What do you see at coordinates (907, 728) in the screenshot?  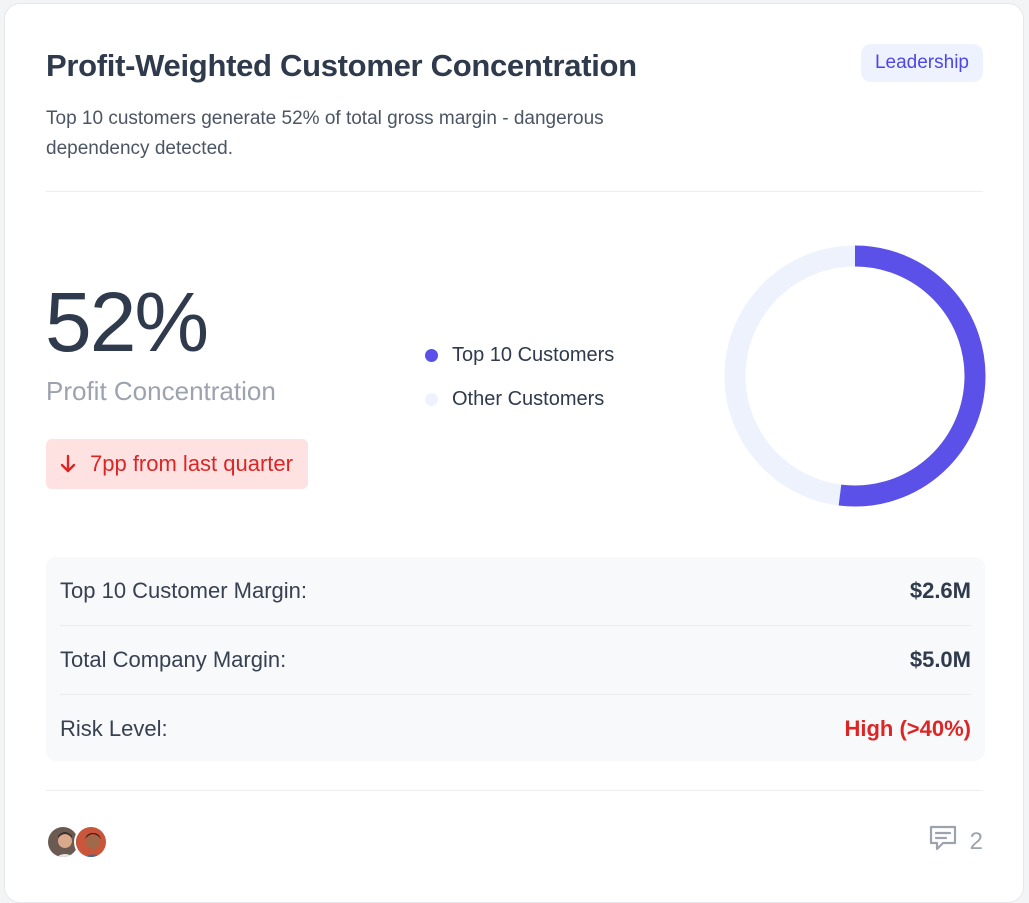 I see `risk-value: High (>40%)` at bounding box center [907, 728].